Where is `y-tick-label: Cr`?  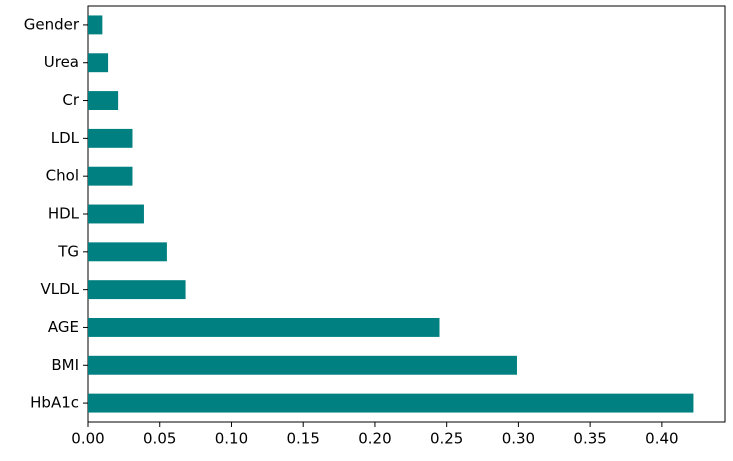
y-tick-label: Cr is located at coordinates (70, 100).